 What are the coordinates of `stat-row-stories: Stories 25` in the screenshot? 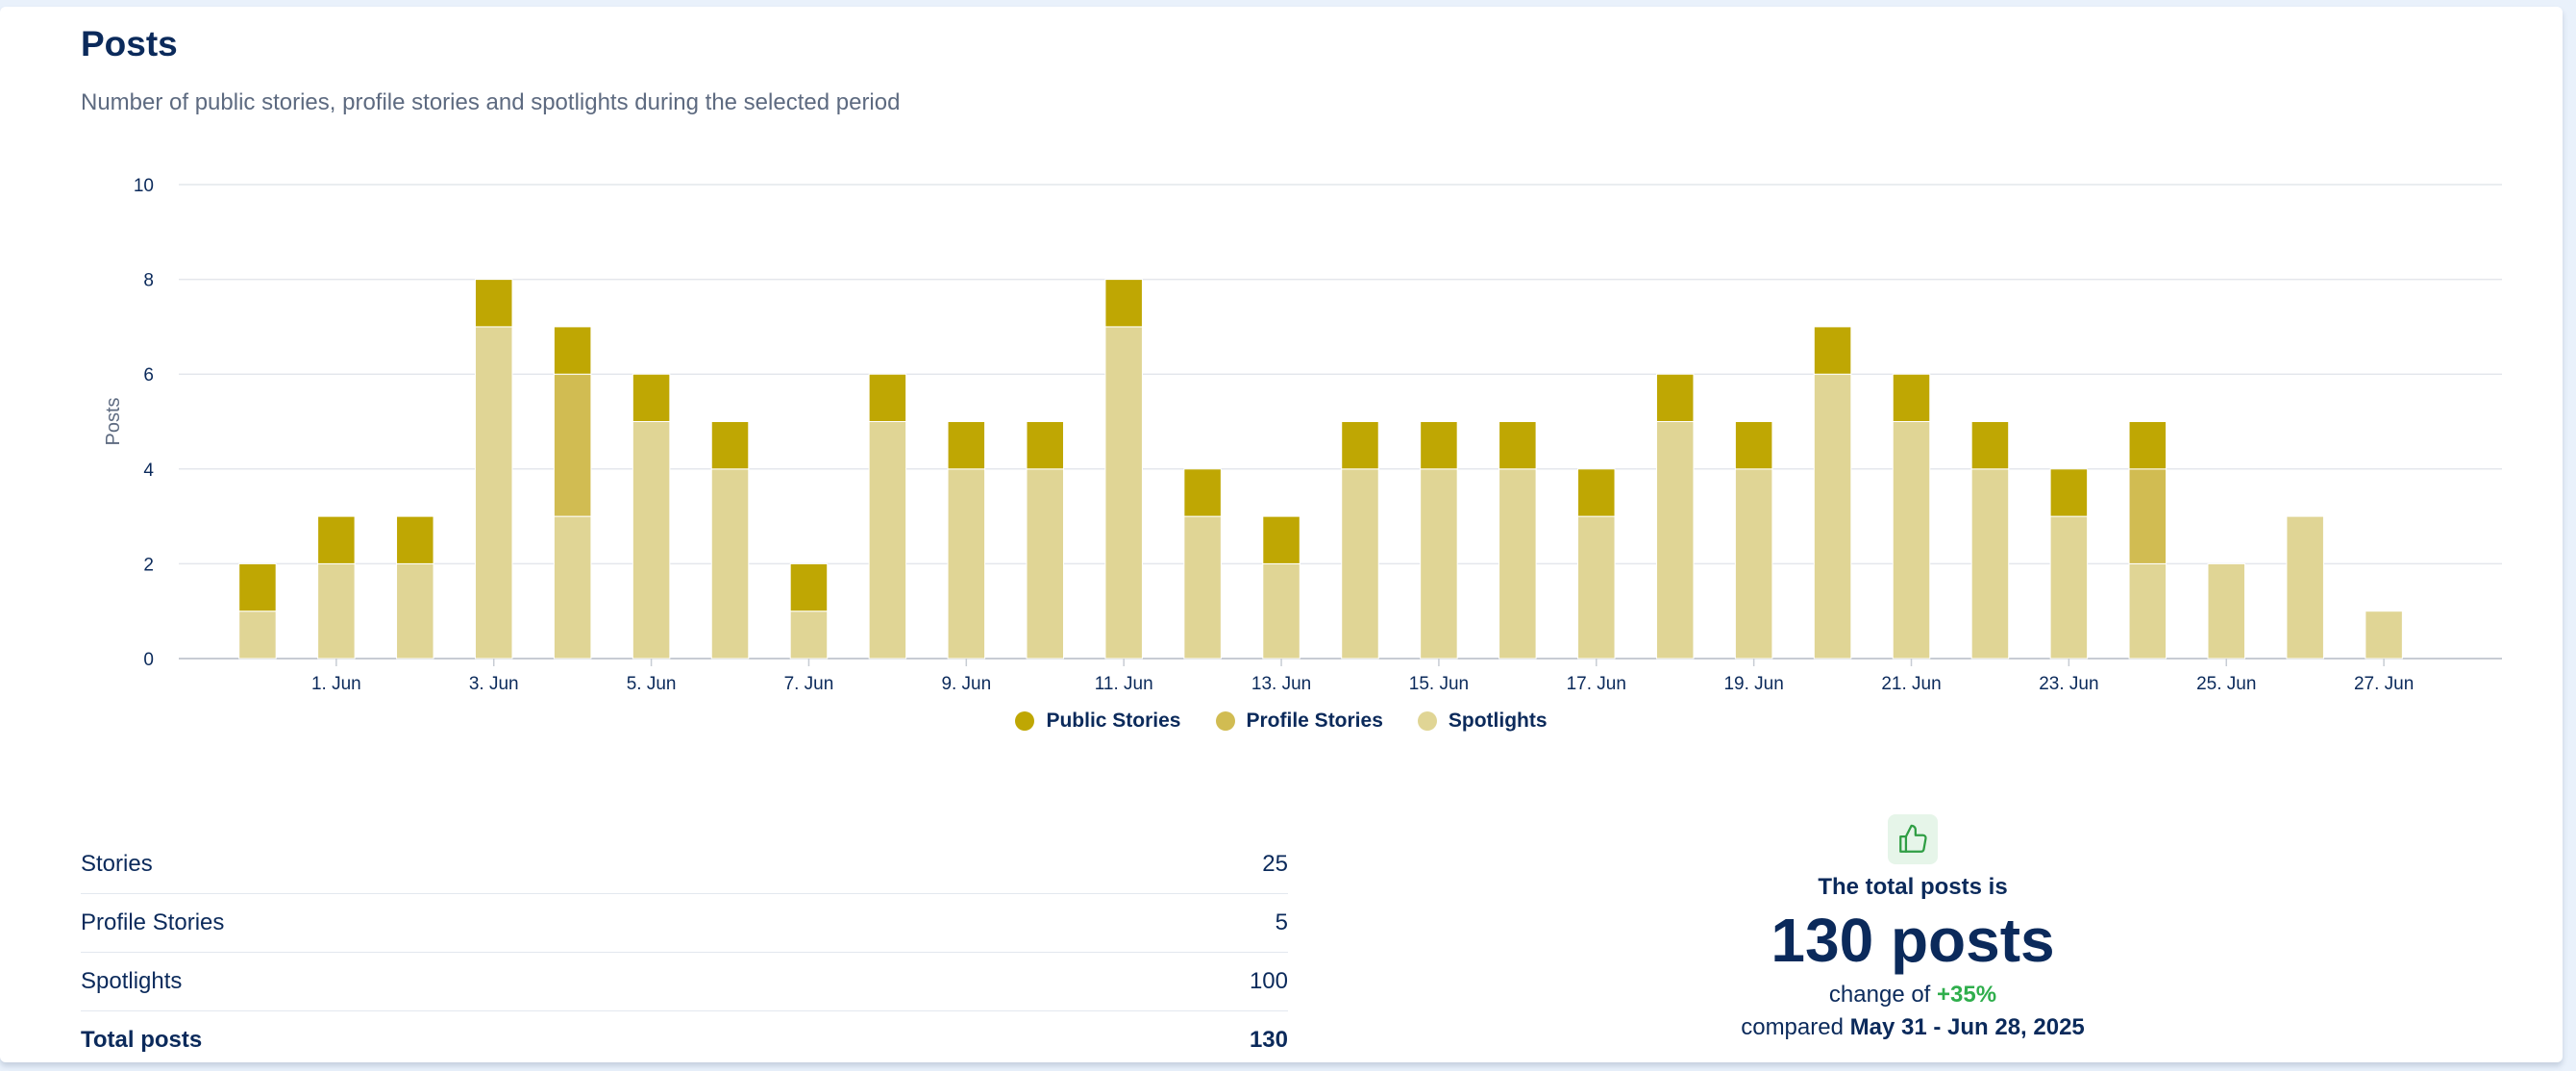 It's located at (684, 865).